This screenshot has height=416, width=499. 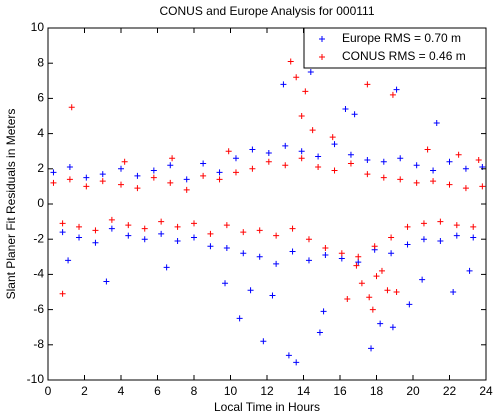 I want to click on legend-marker, so click(x=322, y=39).